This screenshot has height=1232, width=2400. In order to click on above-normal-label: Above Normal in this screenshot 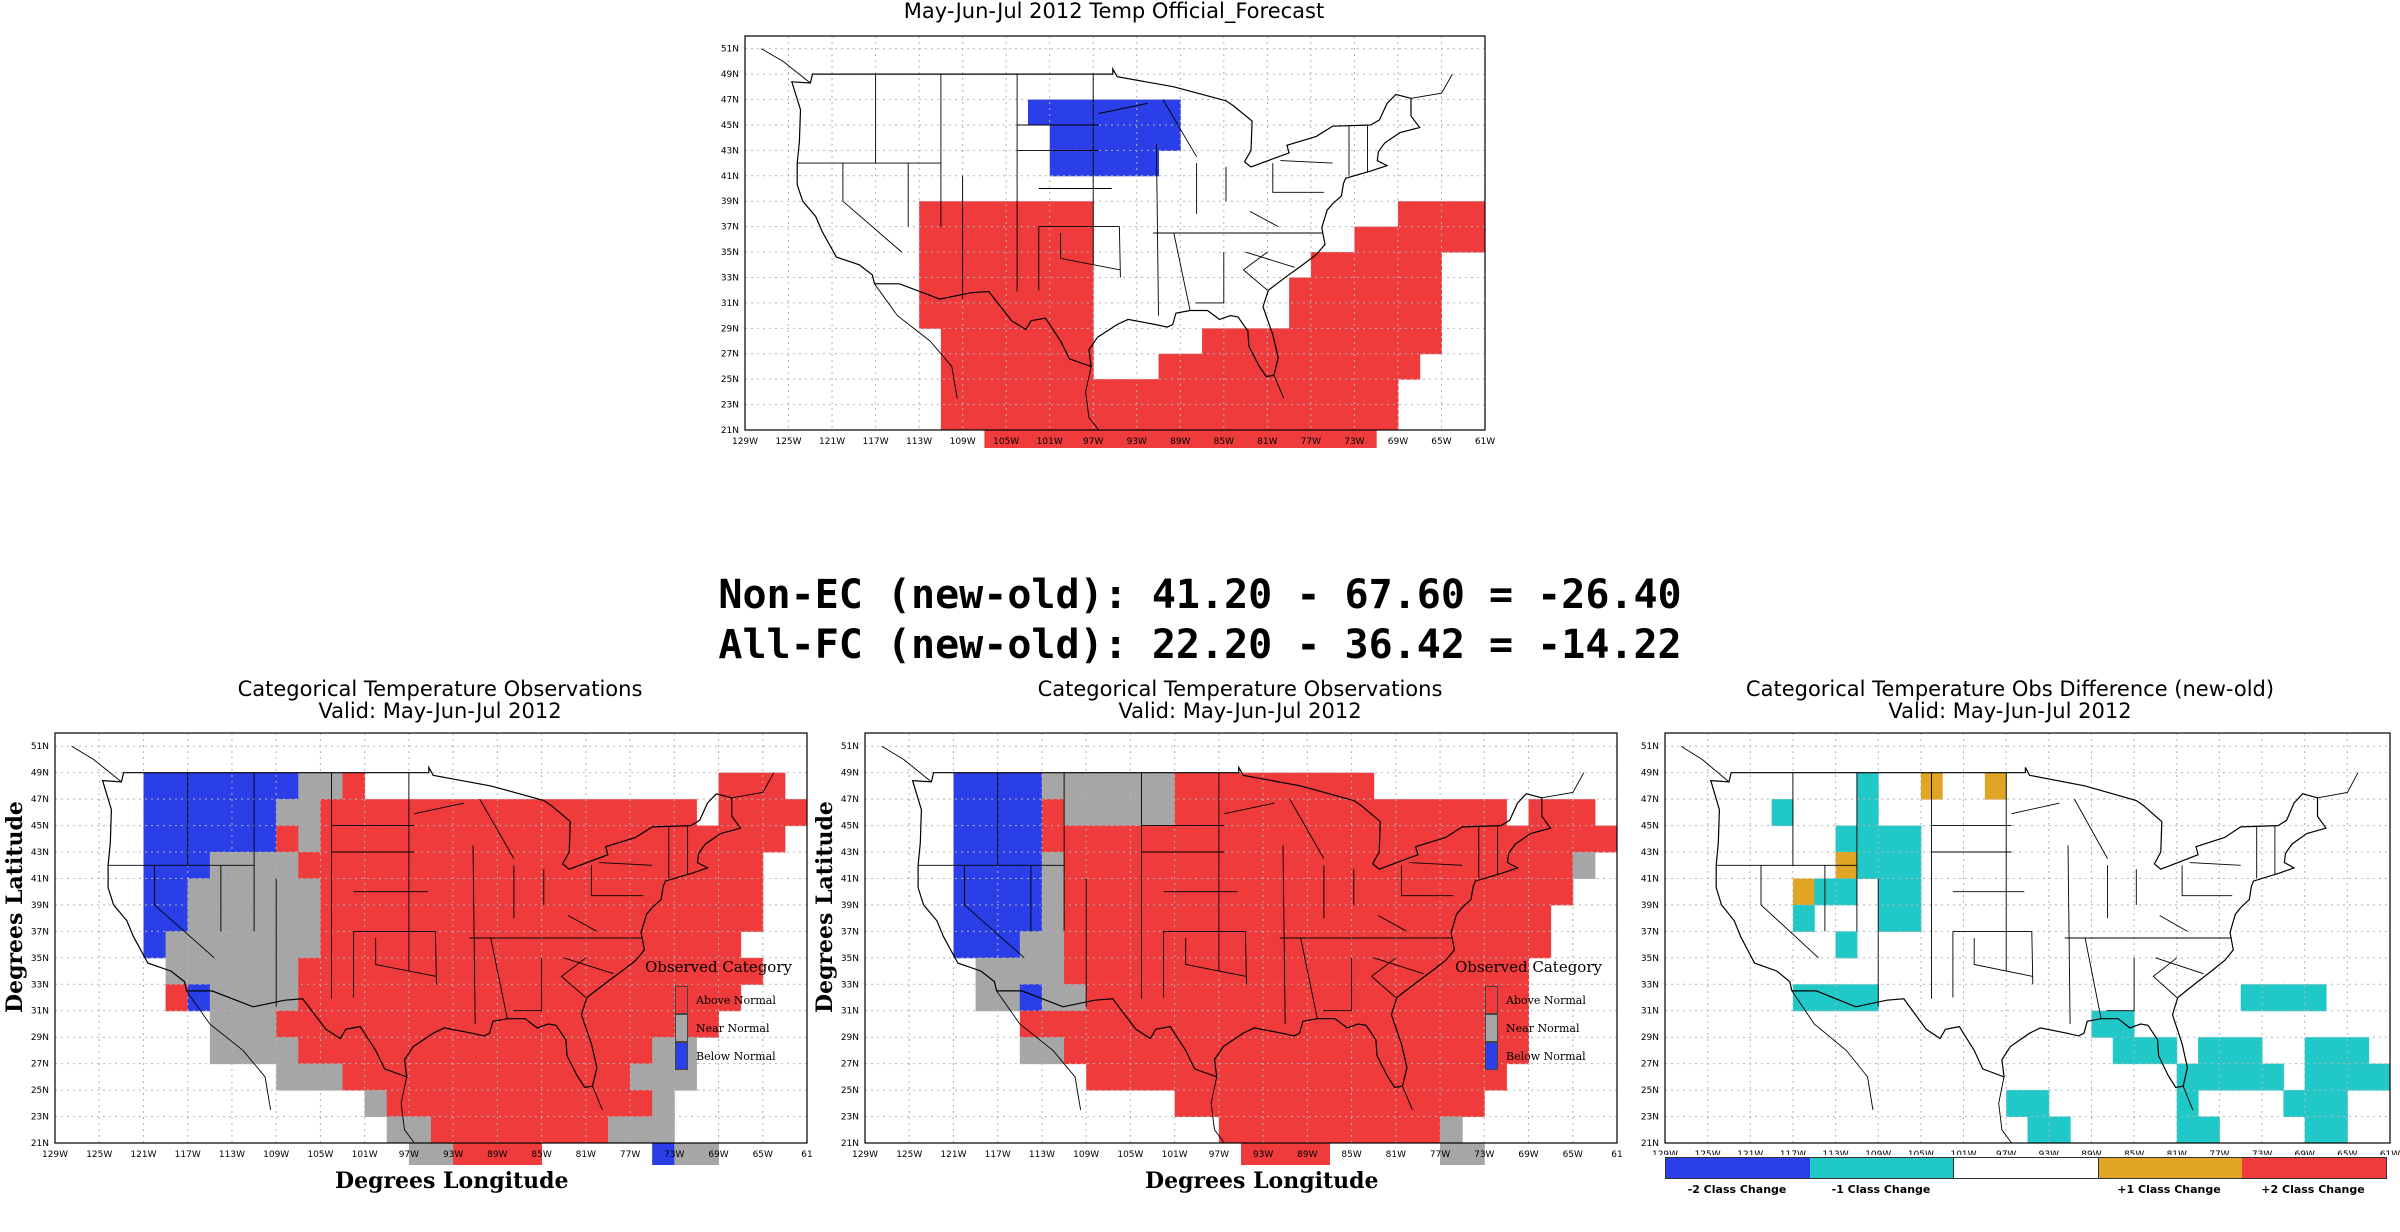, I will do `click(736, 1000)`.